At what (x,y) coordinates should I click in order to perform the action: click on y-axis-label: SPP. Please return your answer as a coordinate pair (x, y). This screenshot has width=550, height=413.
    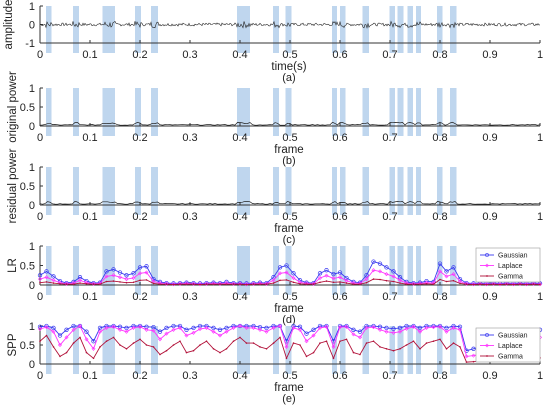
    Looking at the image, I should click on (13, 344).